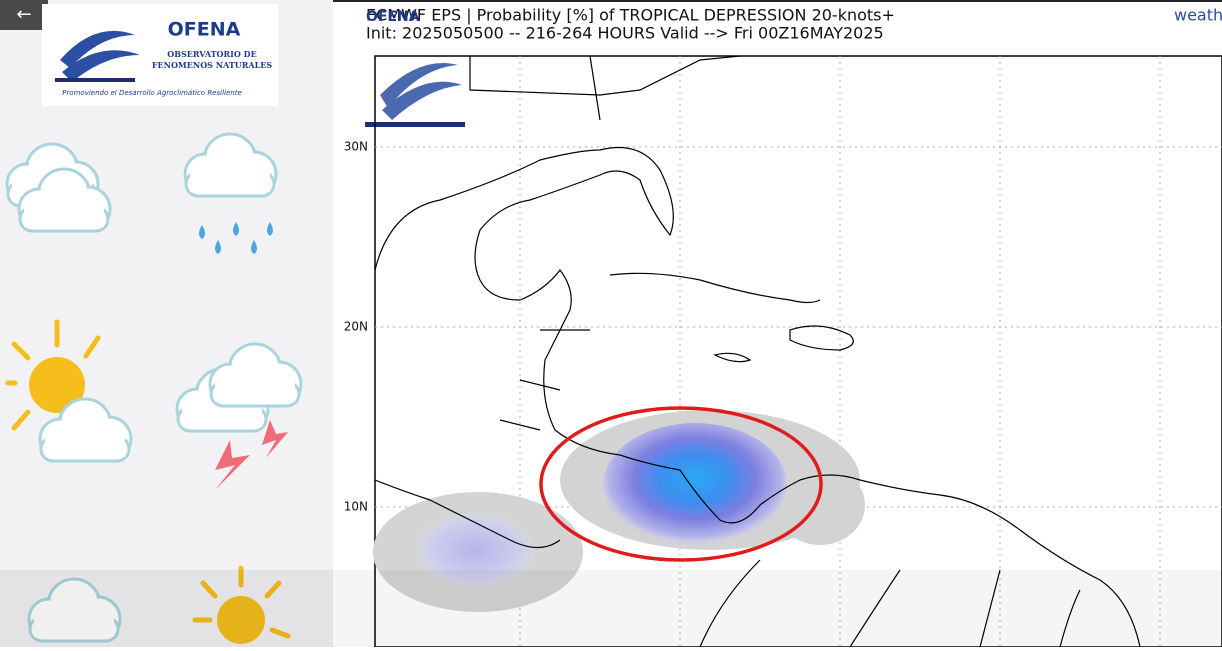 This screenshot has width=1222, height=651. I want to click on map-corner-text: weath, so click(1198, 15).